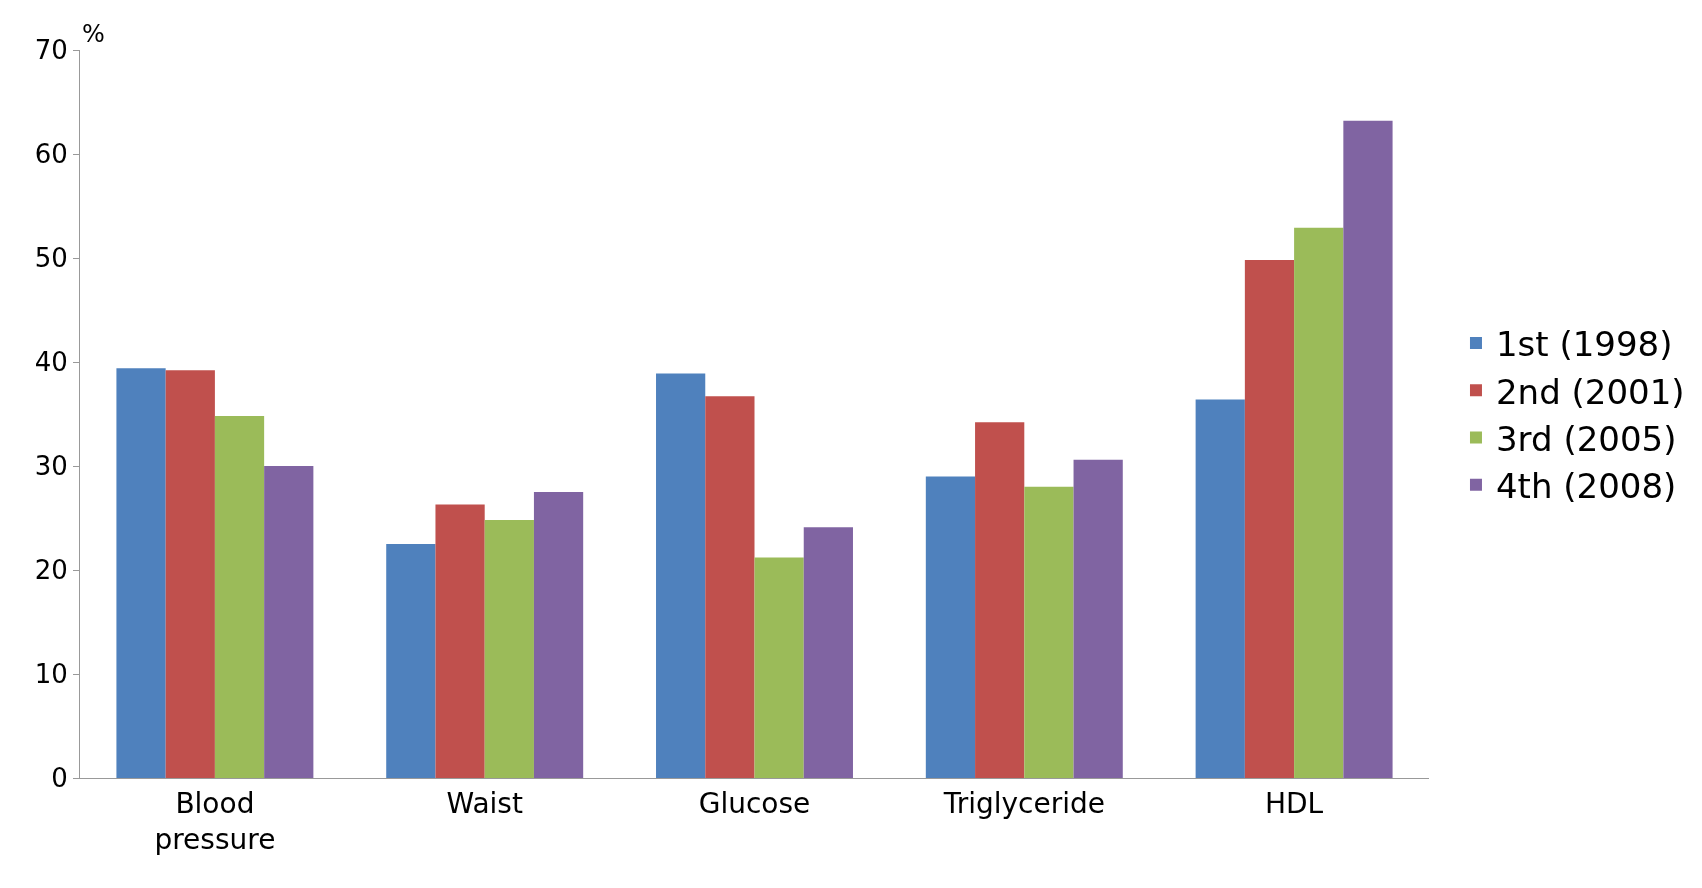 The width and height of the screenshot is (1702, 888). Describe the element at coordinates (1584, 344) in the screenshot. I see `legend-label: 1st (1998)` at that location.